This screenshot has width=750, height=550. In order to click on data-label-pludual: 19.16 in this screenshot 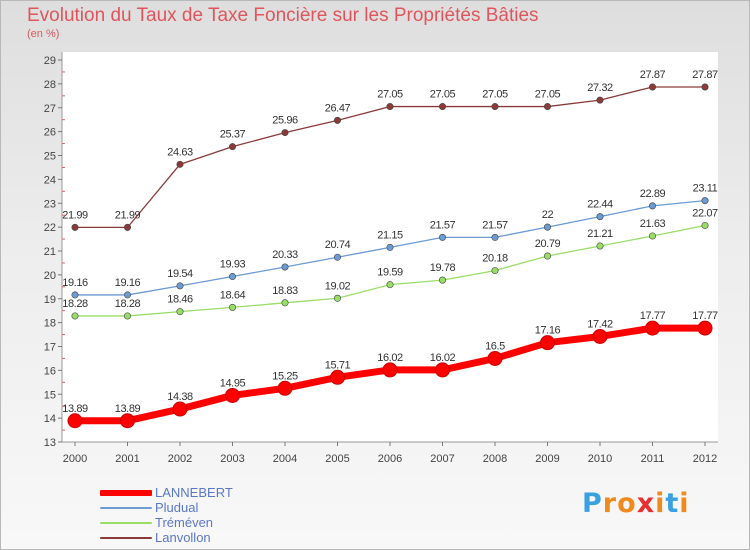, I will do `click(75, 283)`.